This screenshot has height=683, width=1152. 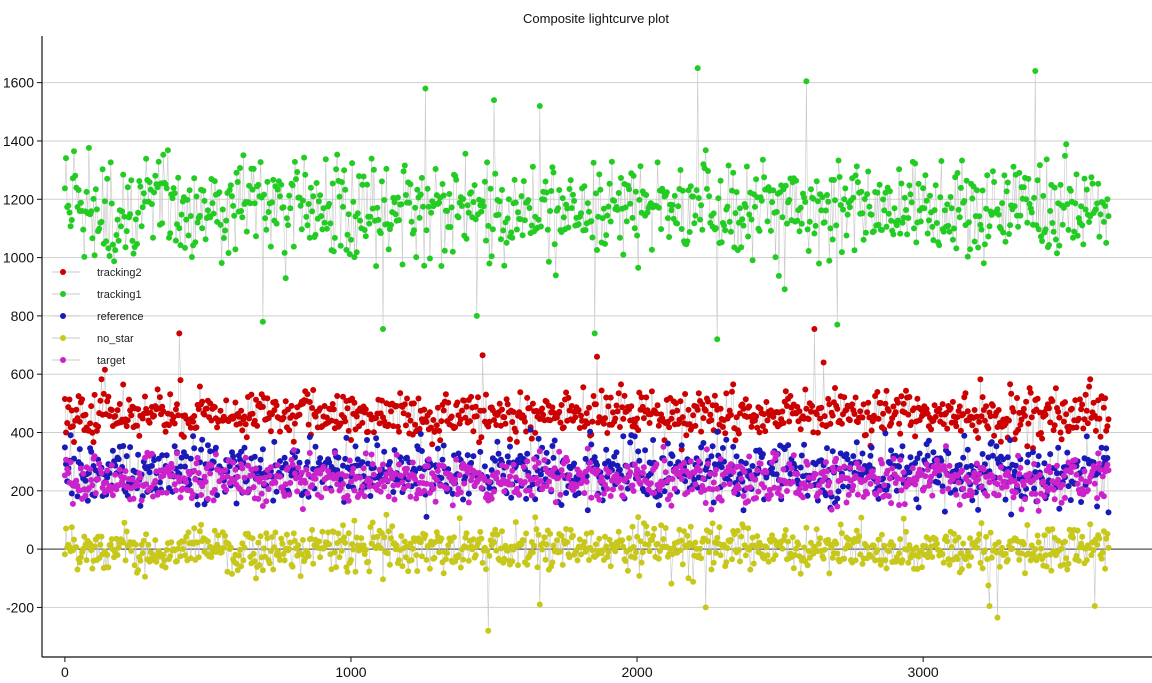 I want to click on legend-label-no_star: no_star, so click(x=115, y=339).